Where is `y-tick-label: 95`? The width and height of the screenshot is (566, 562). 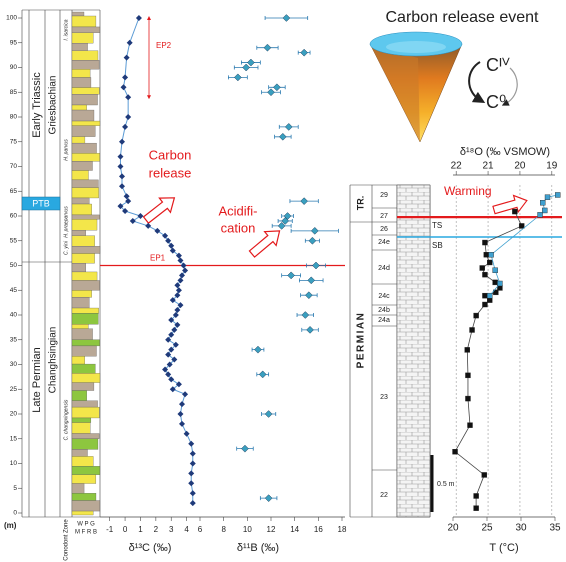
y-tick-label: 95 is located at coordinates (14, 42).